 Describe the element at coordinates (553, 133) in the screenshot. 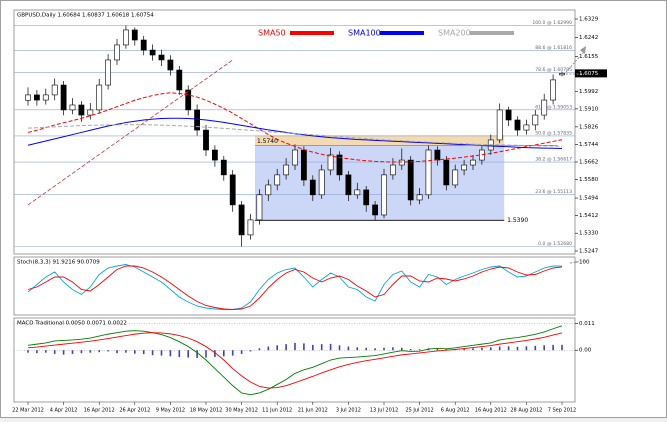

I see `fib-label: 50.0 @ 1.57835` at that location.